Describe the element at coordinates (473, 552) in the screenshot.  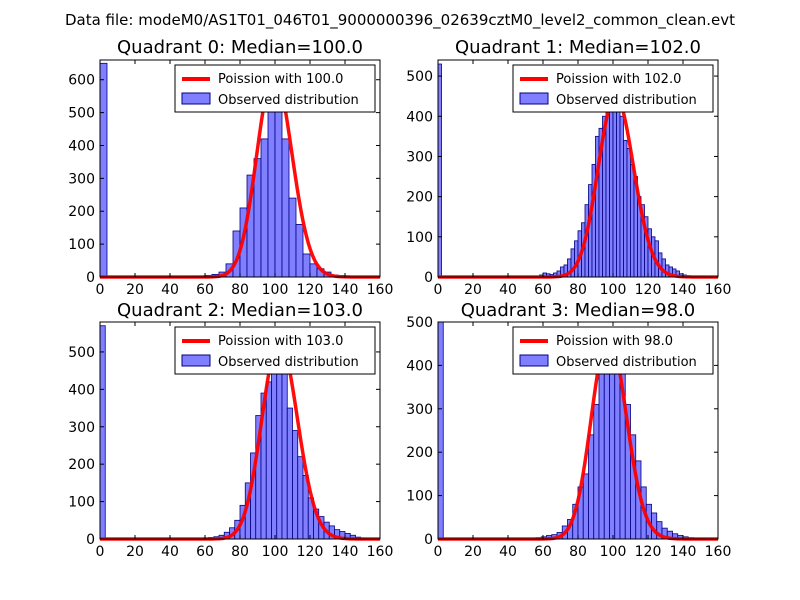
I see `quadrant-3-x-tick-label: 20` at that location.